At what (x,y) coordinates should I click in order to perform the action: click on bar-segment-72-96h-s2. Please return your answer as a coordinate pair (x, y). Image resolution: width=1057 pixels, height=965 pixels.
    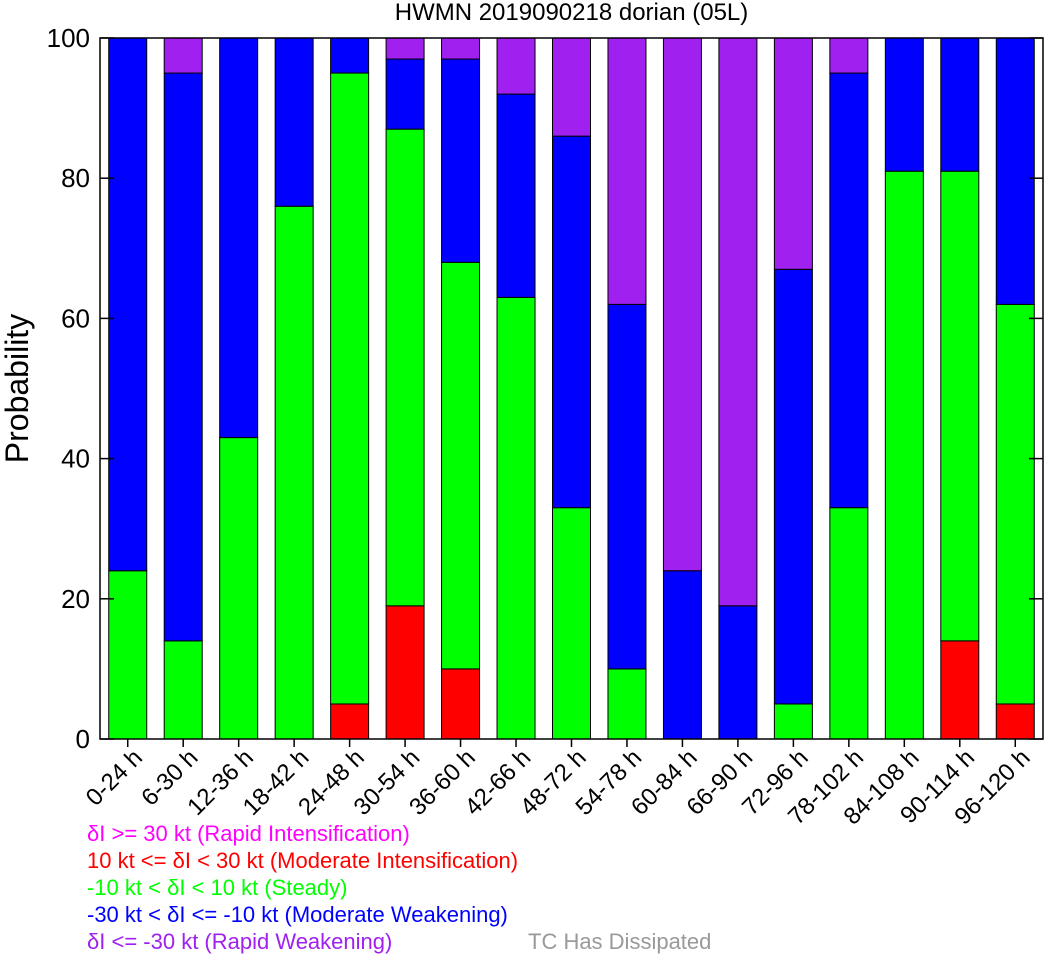
    Looking at the image, I should click on (793, 721).